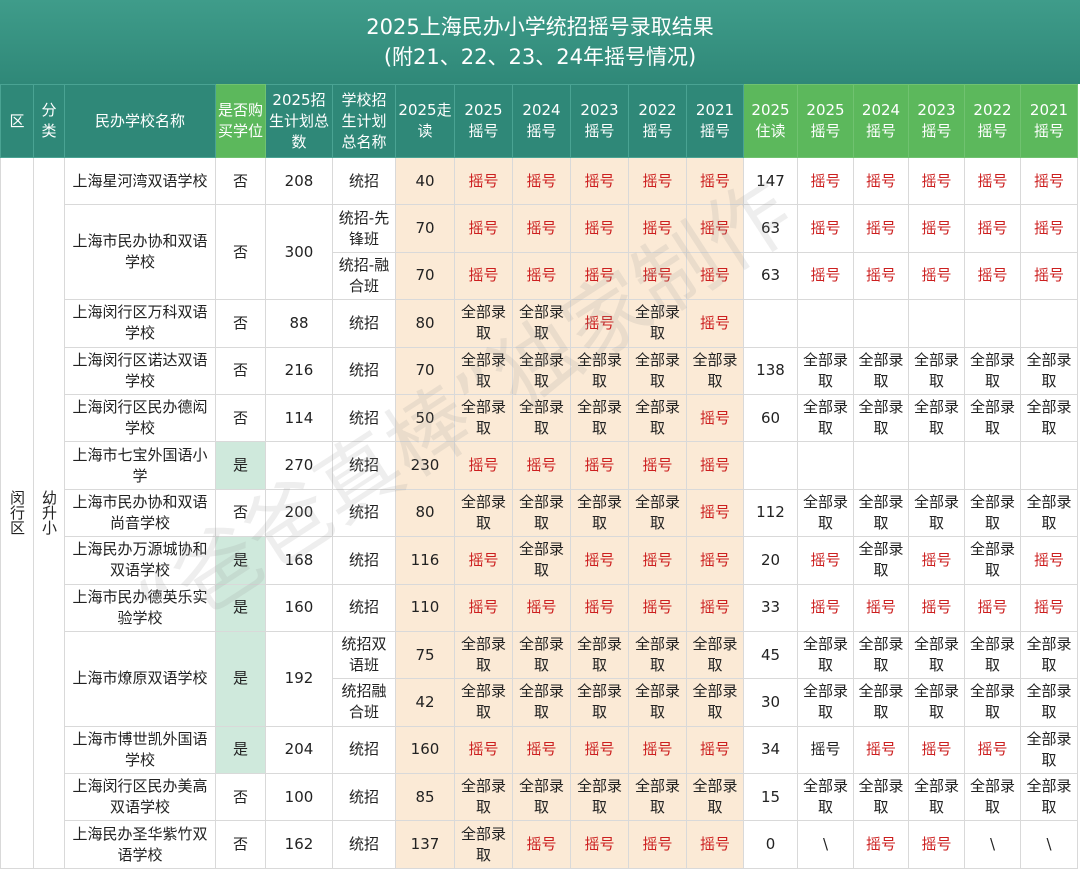  Describe the element at coordinates (140, 560) in the screenshot. I see `school-name-cell: 上海民办万源城协和双语学校` at that location.